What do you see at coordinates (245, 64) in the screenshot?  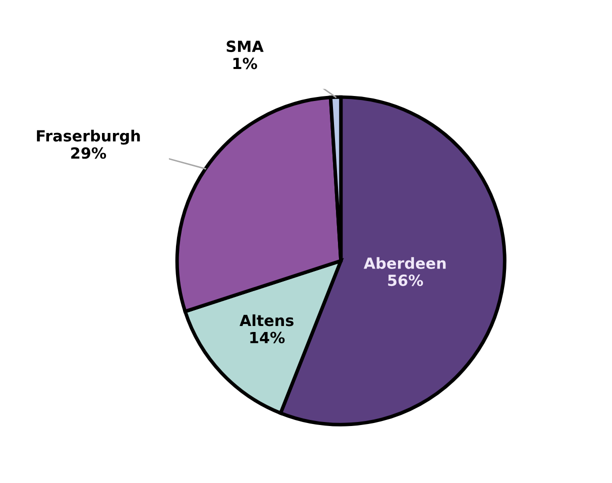 I see `data-label: 1%` at bounding box center [245, 64].